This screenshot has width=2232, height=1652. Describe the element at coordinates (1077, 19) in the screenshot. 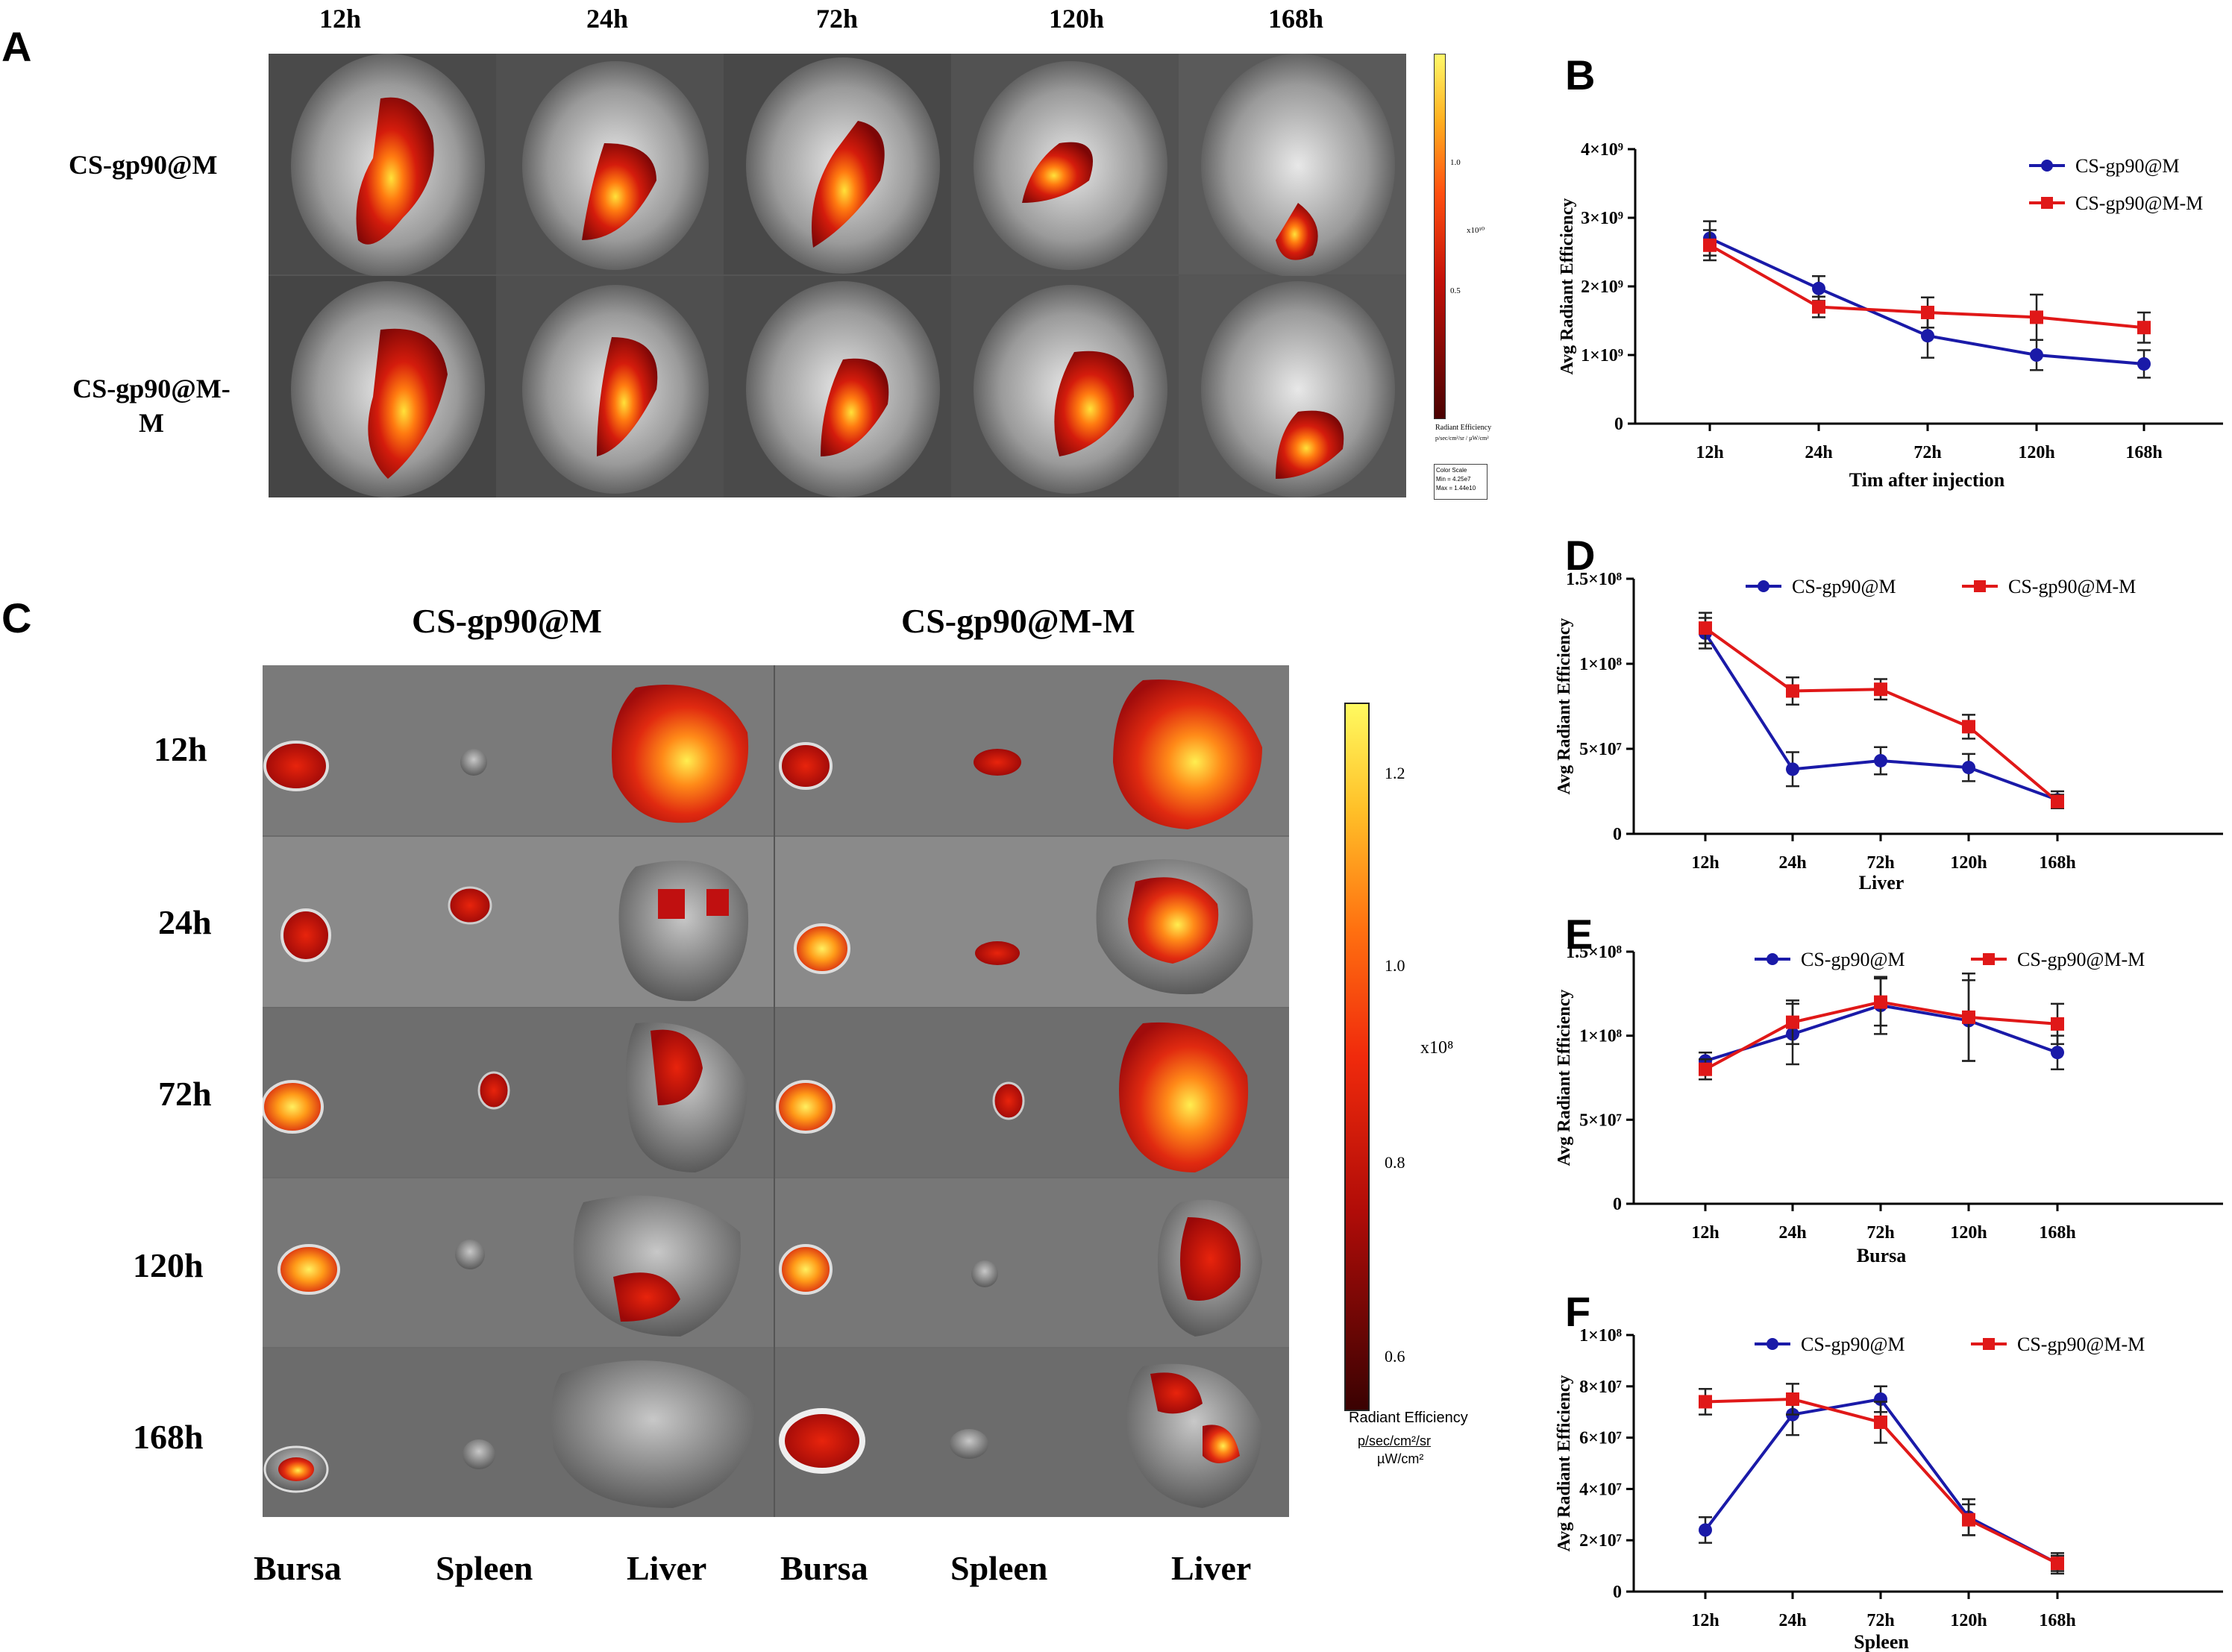

I see `time-label-a-120h: 120h` at that location.